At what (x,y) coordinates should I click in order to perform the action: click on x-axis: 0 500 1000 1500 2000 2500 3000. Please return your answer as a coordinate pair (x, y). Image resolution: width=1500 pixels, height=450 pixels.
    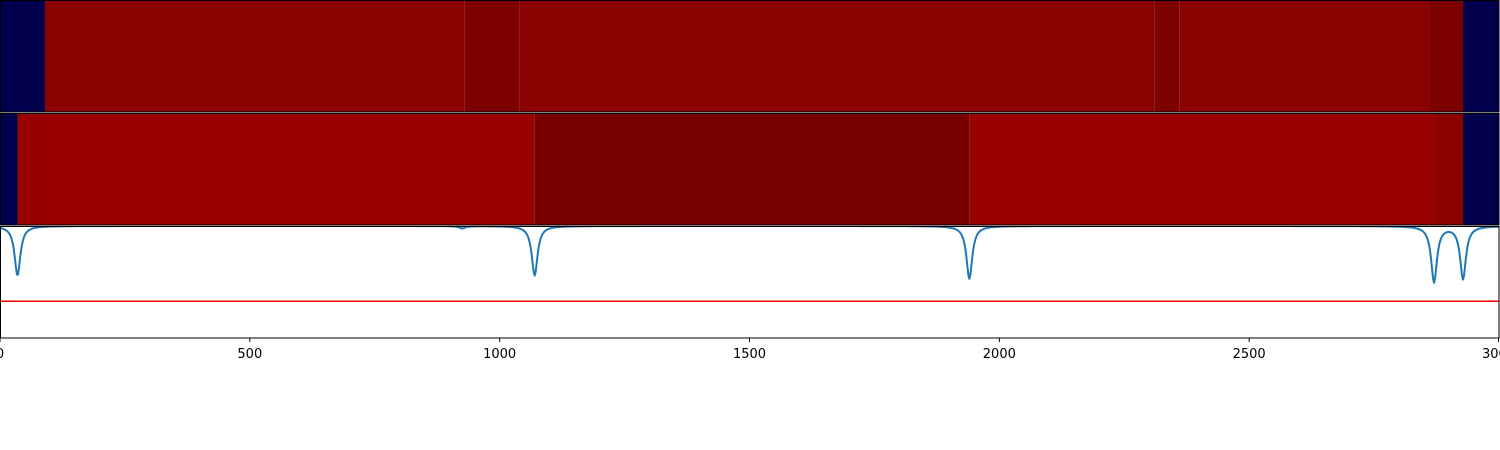
    Looking at the image, I should click on (750, 350).